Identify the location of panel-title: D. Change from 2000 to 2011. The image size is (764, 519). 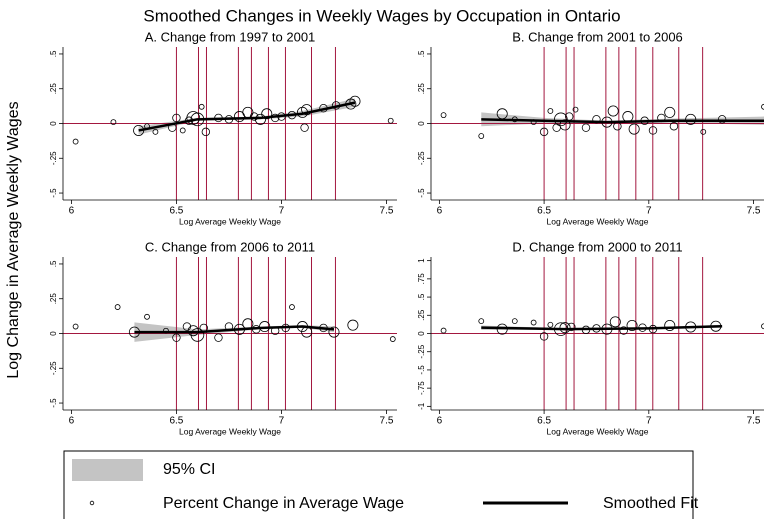
(597, 246).